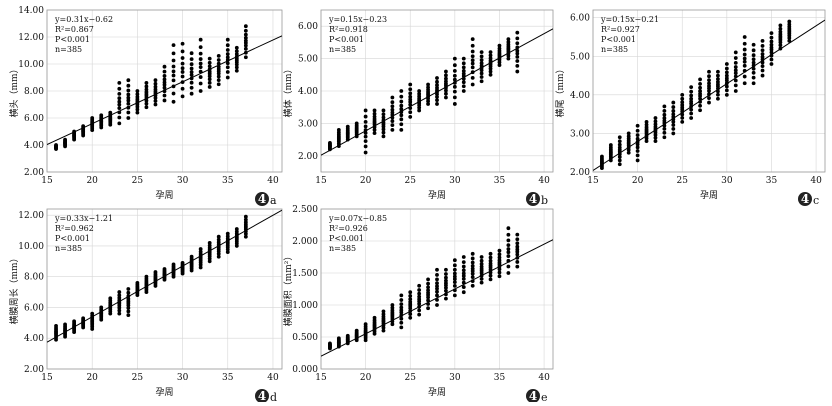 Image resolution: width=832 pixels, height=406 pixels. What do you see at coordinates (72, 238) in the screenshot?
I see `stat-text: P<0.001` at bounding box center [72, 238].